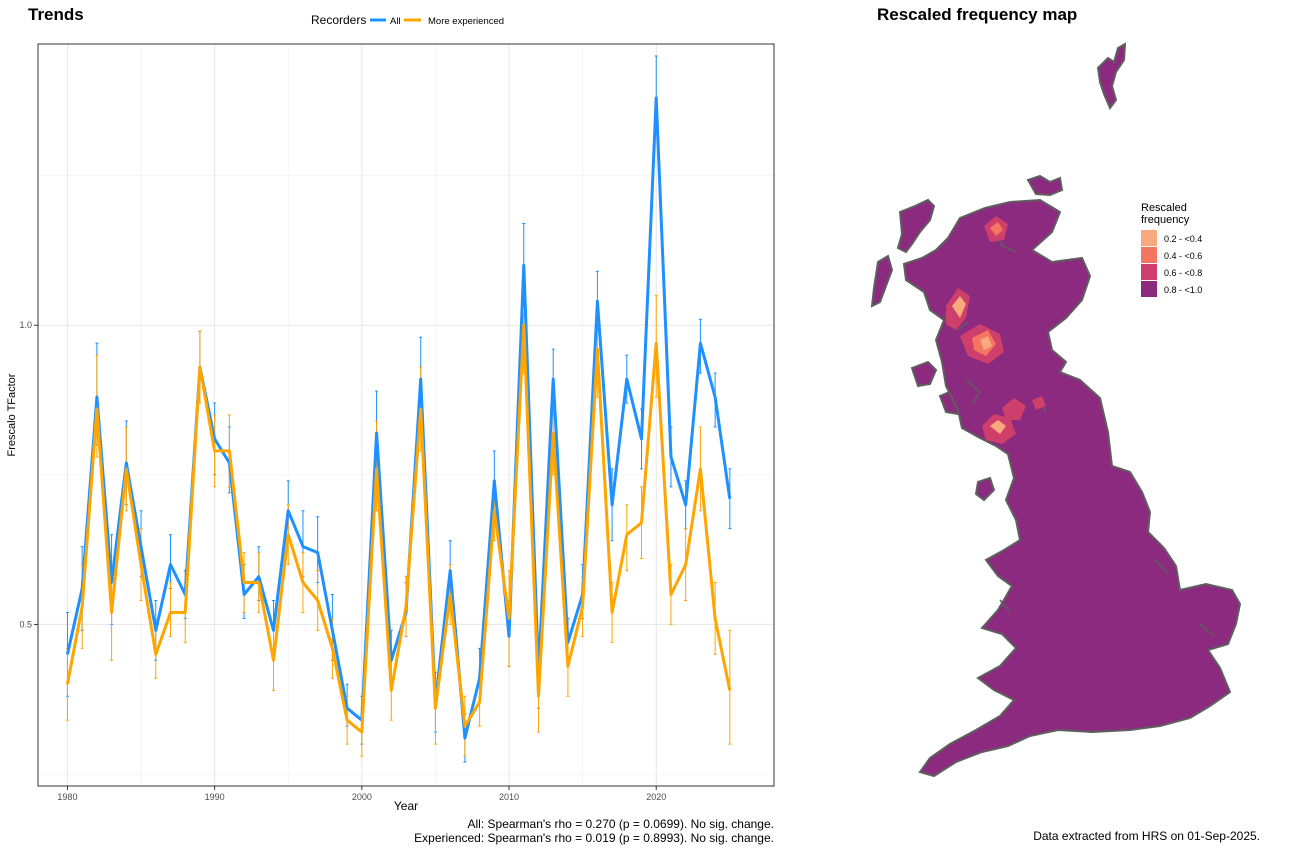  I want to click on map-island-orkney, so click(1045, 185).